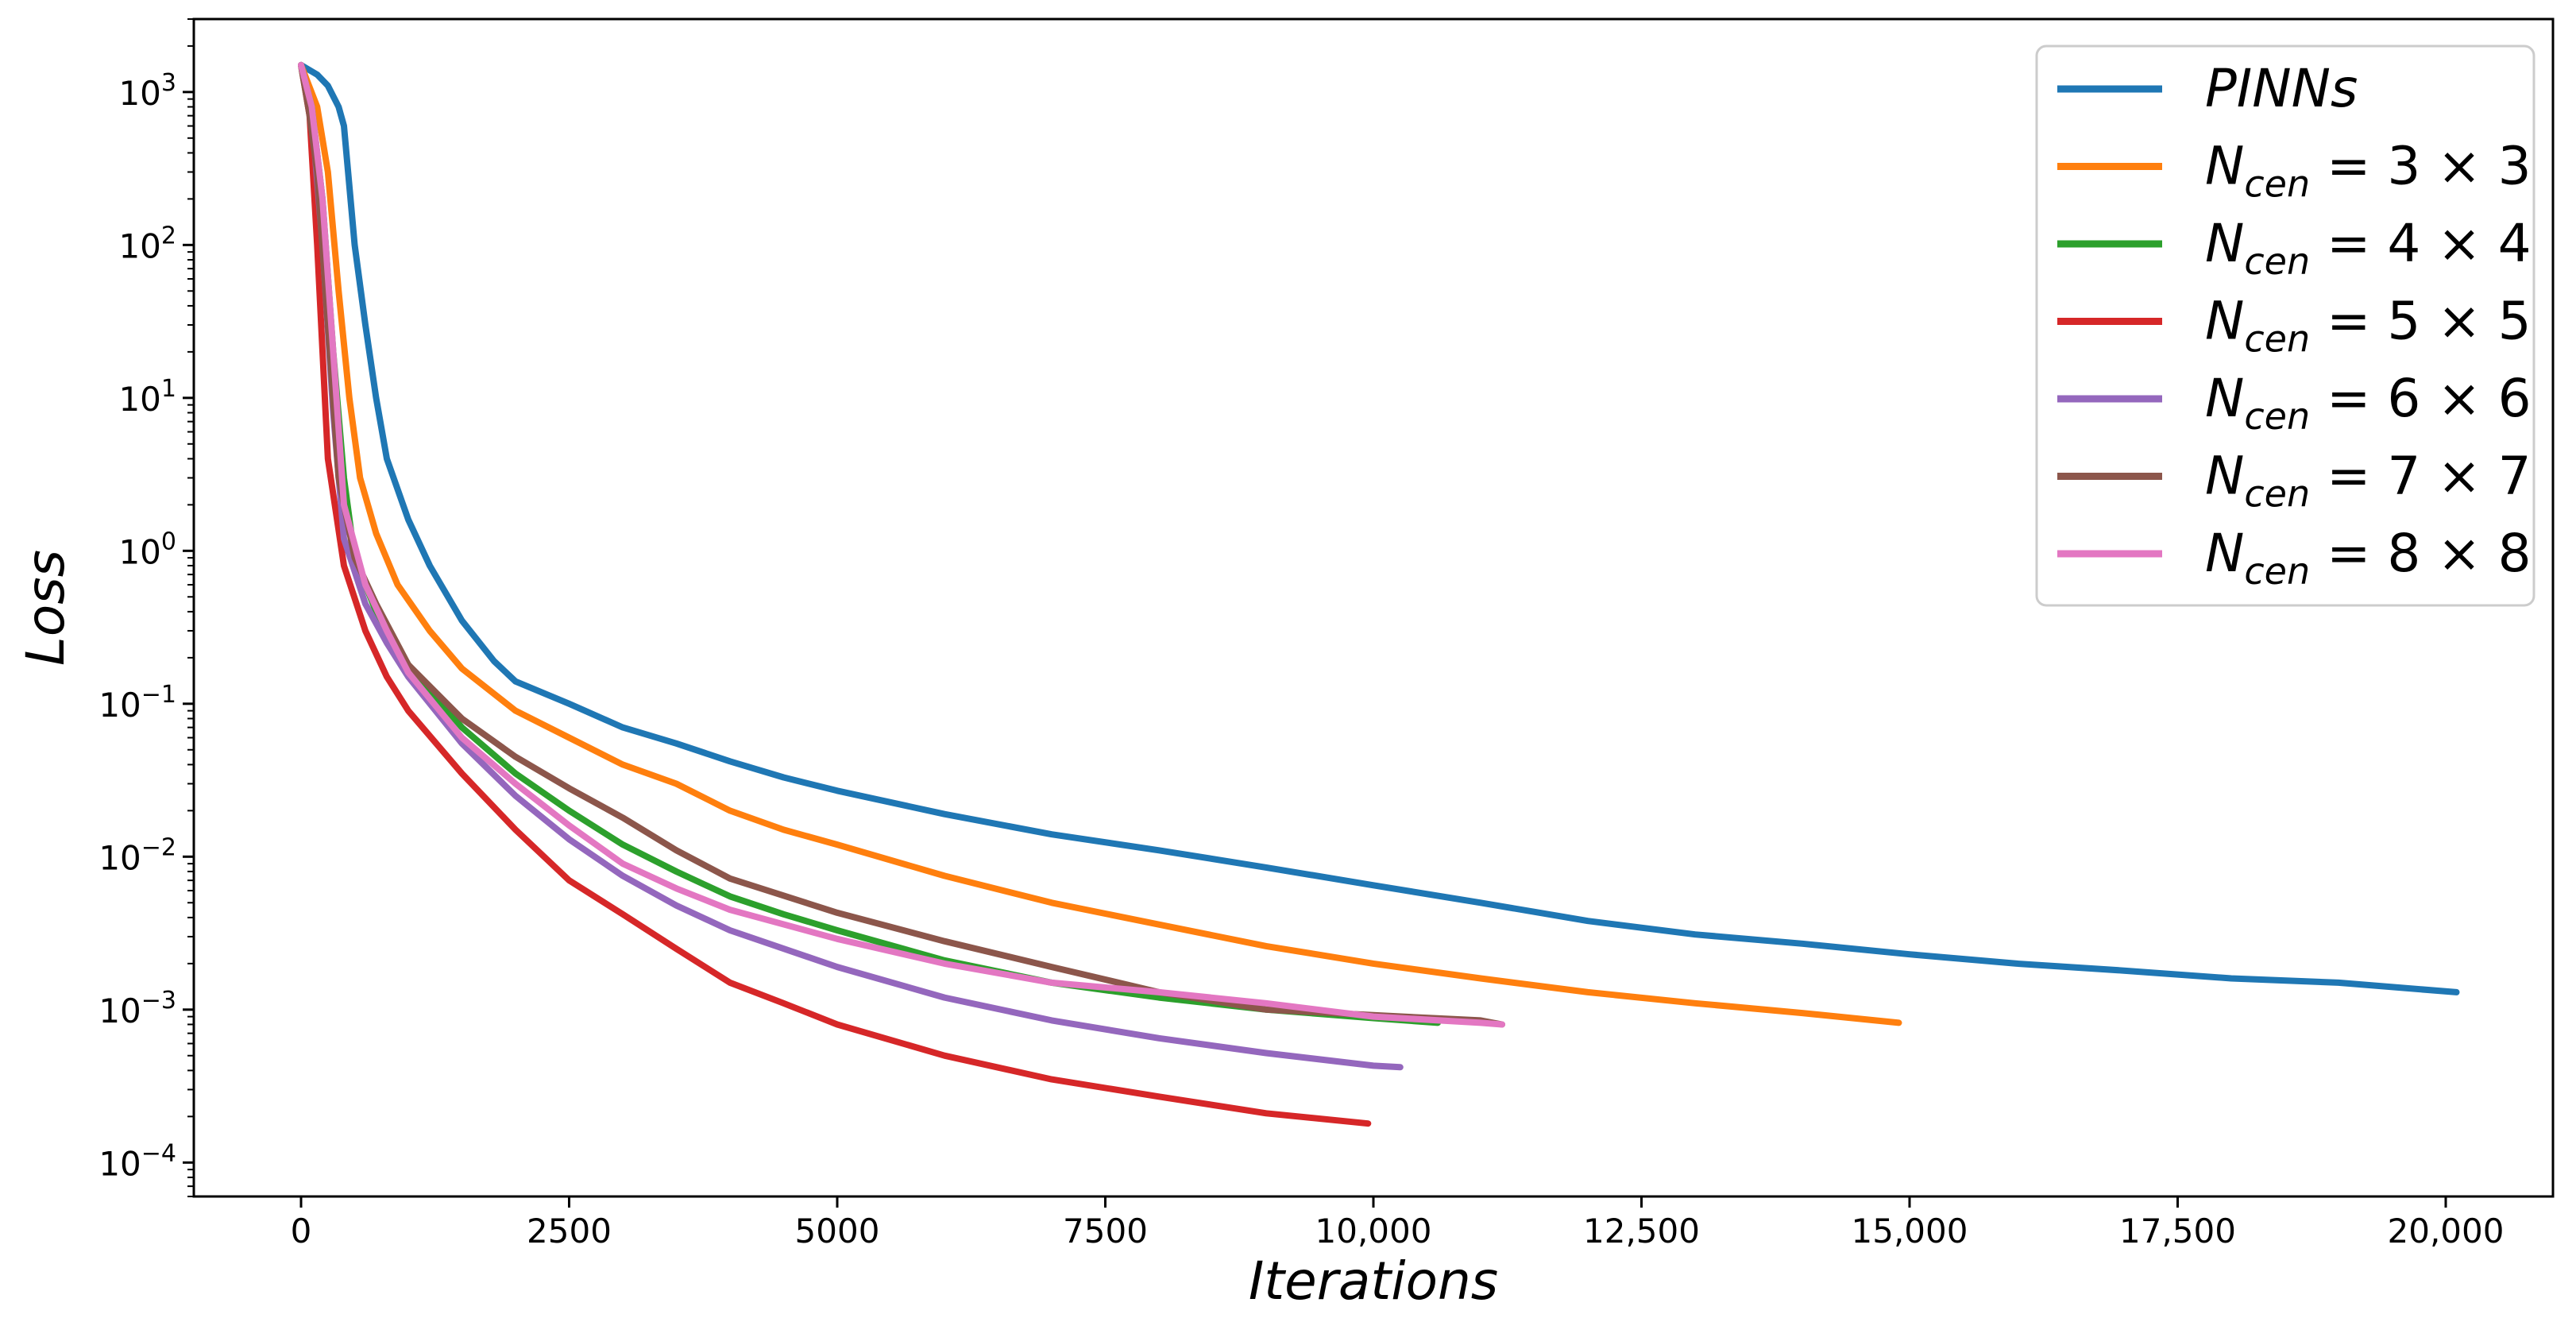 Image resolution: width=2576 pixels, height=1322 pixels. What do you see at coordinates (2281, 89) in the screenshot?
I see `legend-label-0: PINNs` at bounding box center [2281, 89].